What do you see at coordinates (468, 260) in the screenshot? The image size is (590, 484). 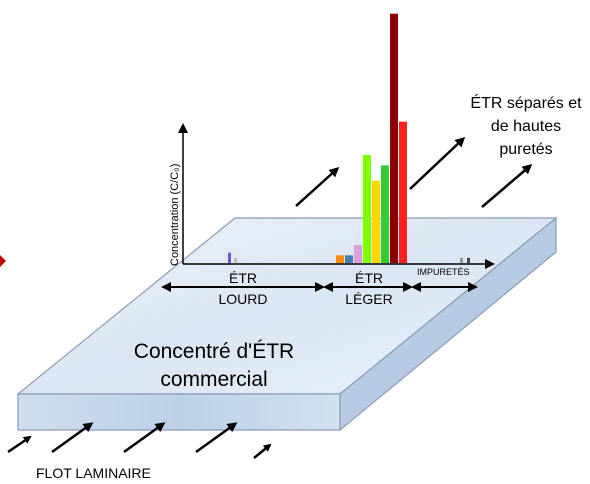 I see `bar-impuretés-1` at bounding box center [468, 260].